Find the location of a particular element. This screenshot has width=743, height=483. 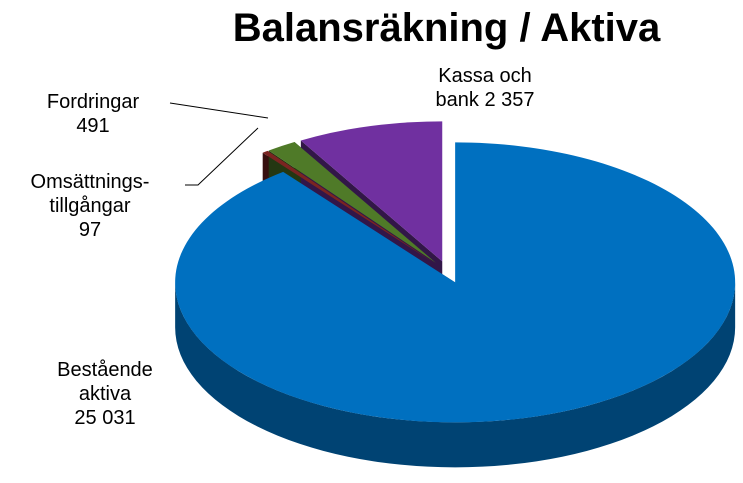

label-category: Kassa och bank is located at coordinates (483, 88).